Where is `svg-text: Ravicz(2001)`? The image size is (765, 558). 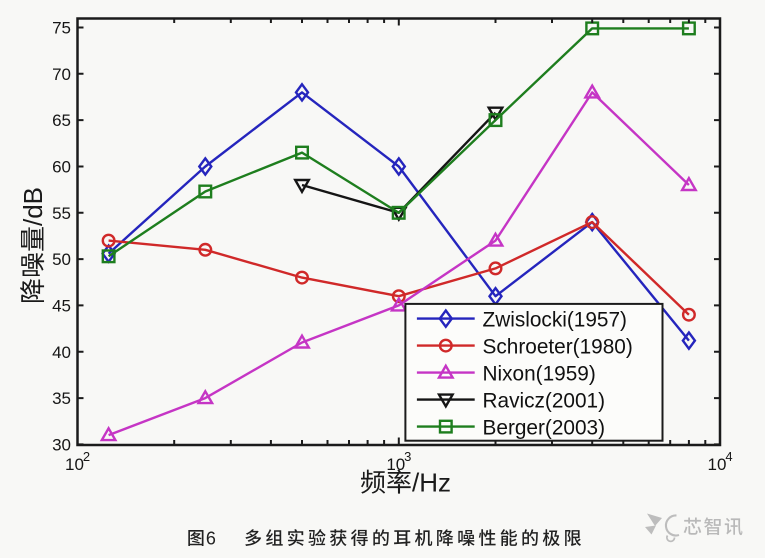 svg-text: Ravicz(2001) is located at coordinates (544, 401).